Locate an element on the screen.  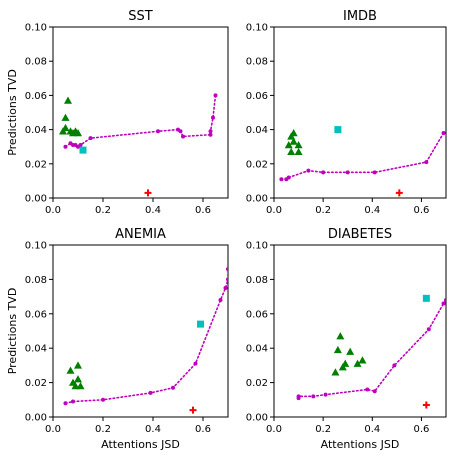
chart-title: SST is located at coordinates (140, 16).